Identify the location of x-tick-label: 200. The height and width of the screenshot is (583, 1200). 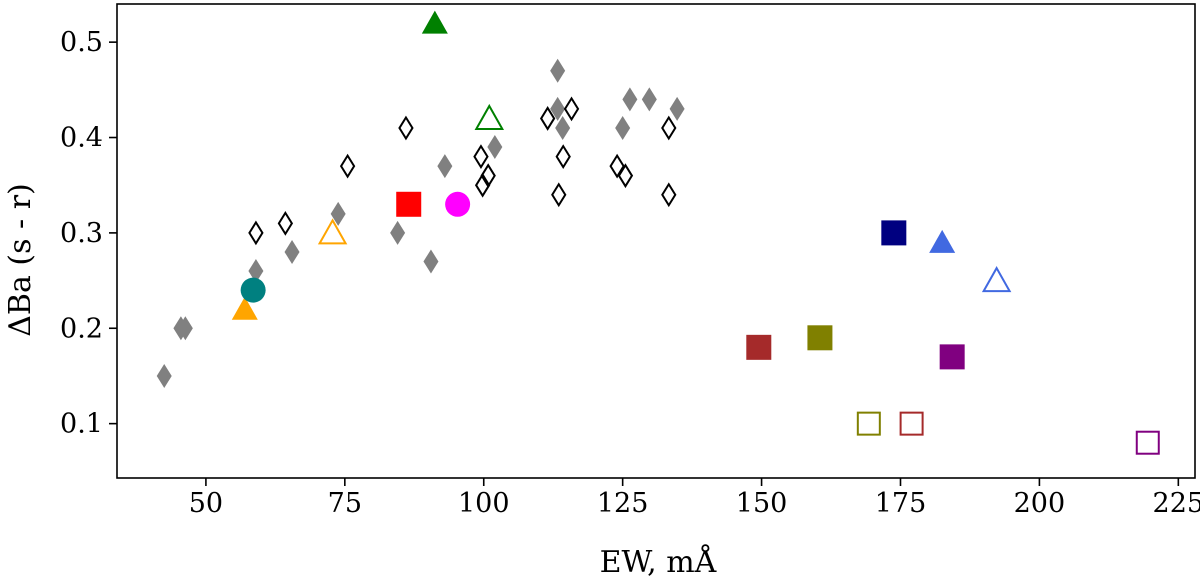
(1040, 503).